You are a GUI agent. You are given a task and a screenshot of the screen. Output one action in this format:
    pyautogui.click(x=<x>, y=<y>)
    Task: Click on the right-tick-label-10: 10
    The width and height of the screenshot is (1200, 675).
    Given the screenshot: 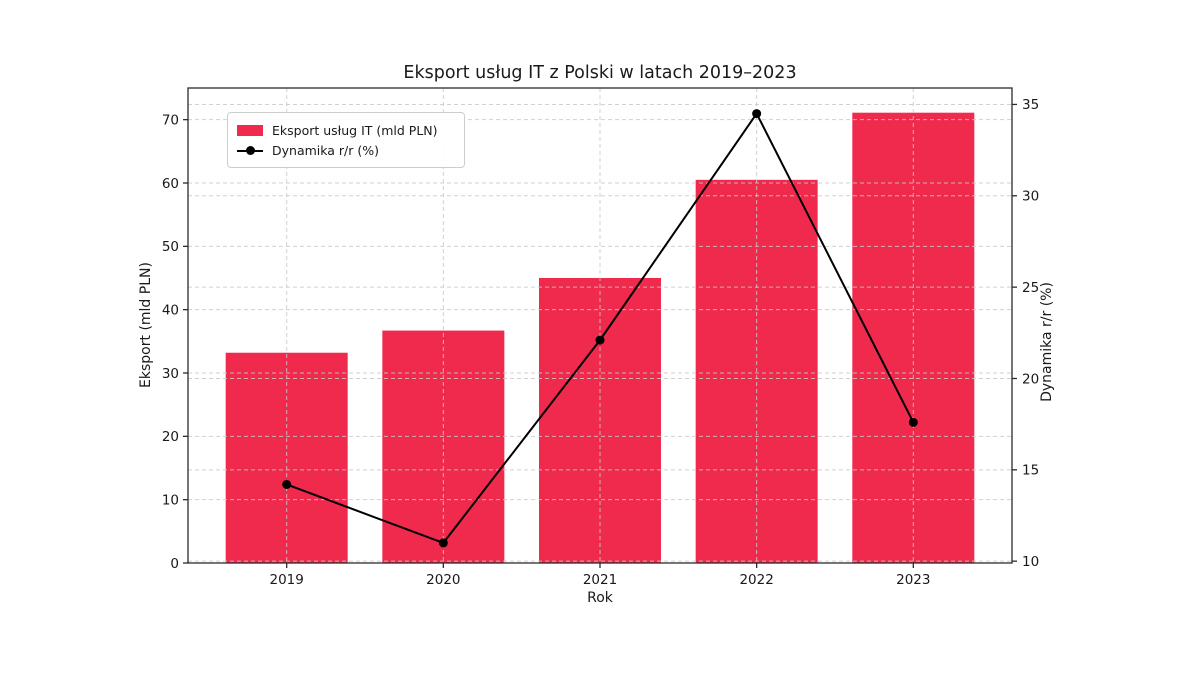 What is the action you would take?
    pyautogui.click(x=1030, y=562)
    